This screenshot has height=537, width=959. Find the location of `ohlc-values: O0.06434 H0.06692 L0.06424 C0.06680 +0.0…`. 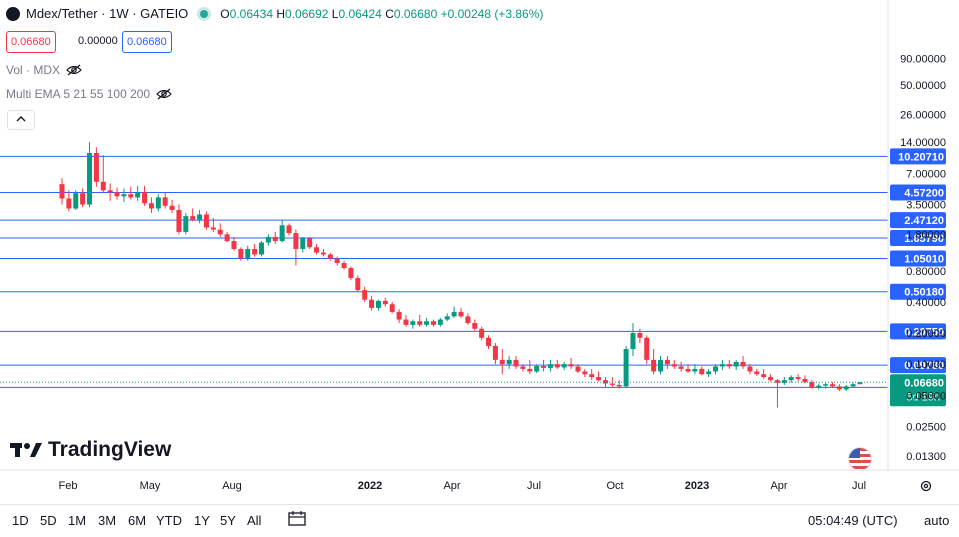

ohlc-values: O0.06434 H0.06692 L0.06424 C0.06680 +0.0… is located at coordinates (382, 13).